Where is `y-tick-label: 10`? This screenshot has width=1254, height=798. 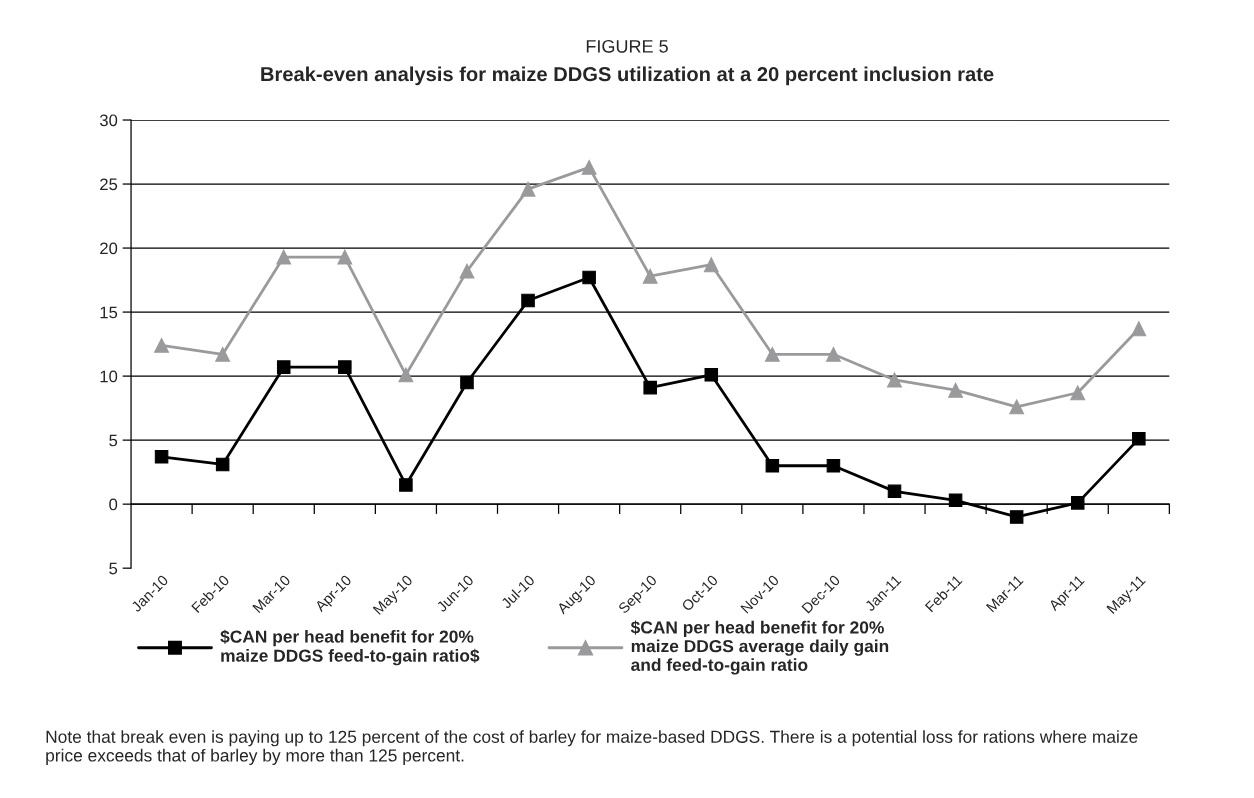
y-tick-label: 10 is located at coordinates (109, 376).